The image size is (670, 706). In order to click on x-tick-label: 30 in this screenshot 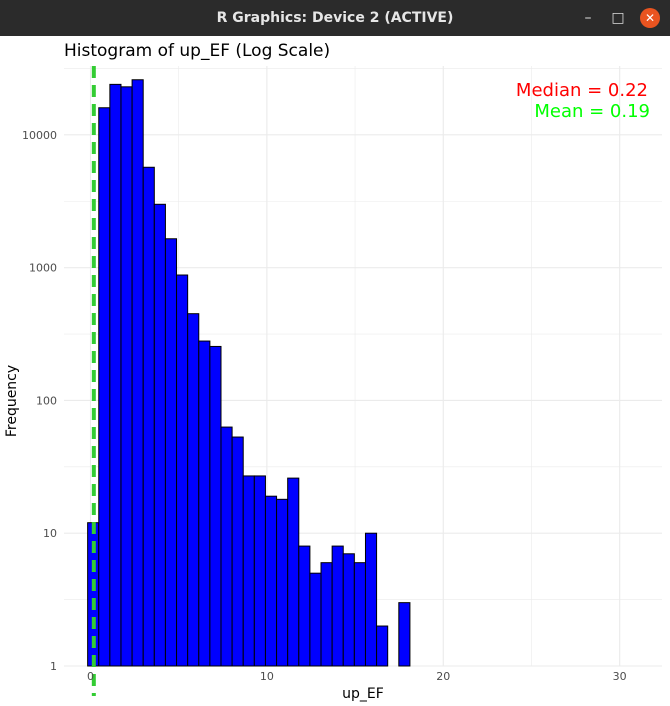, I will do `click(620, 676)`.